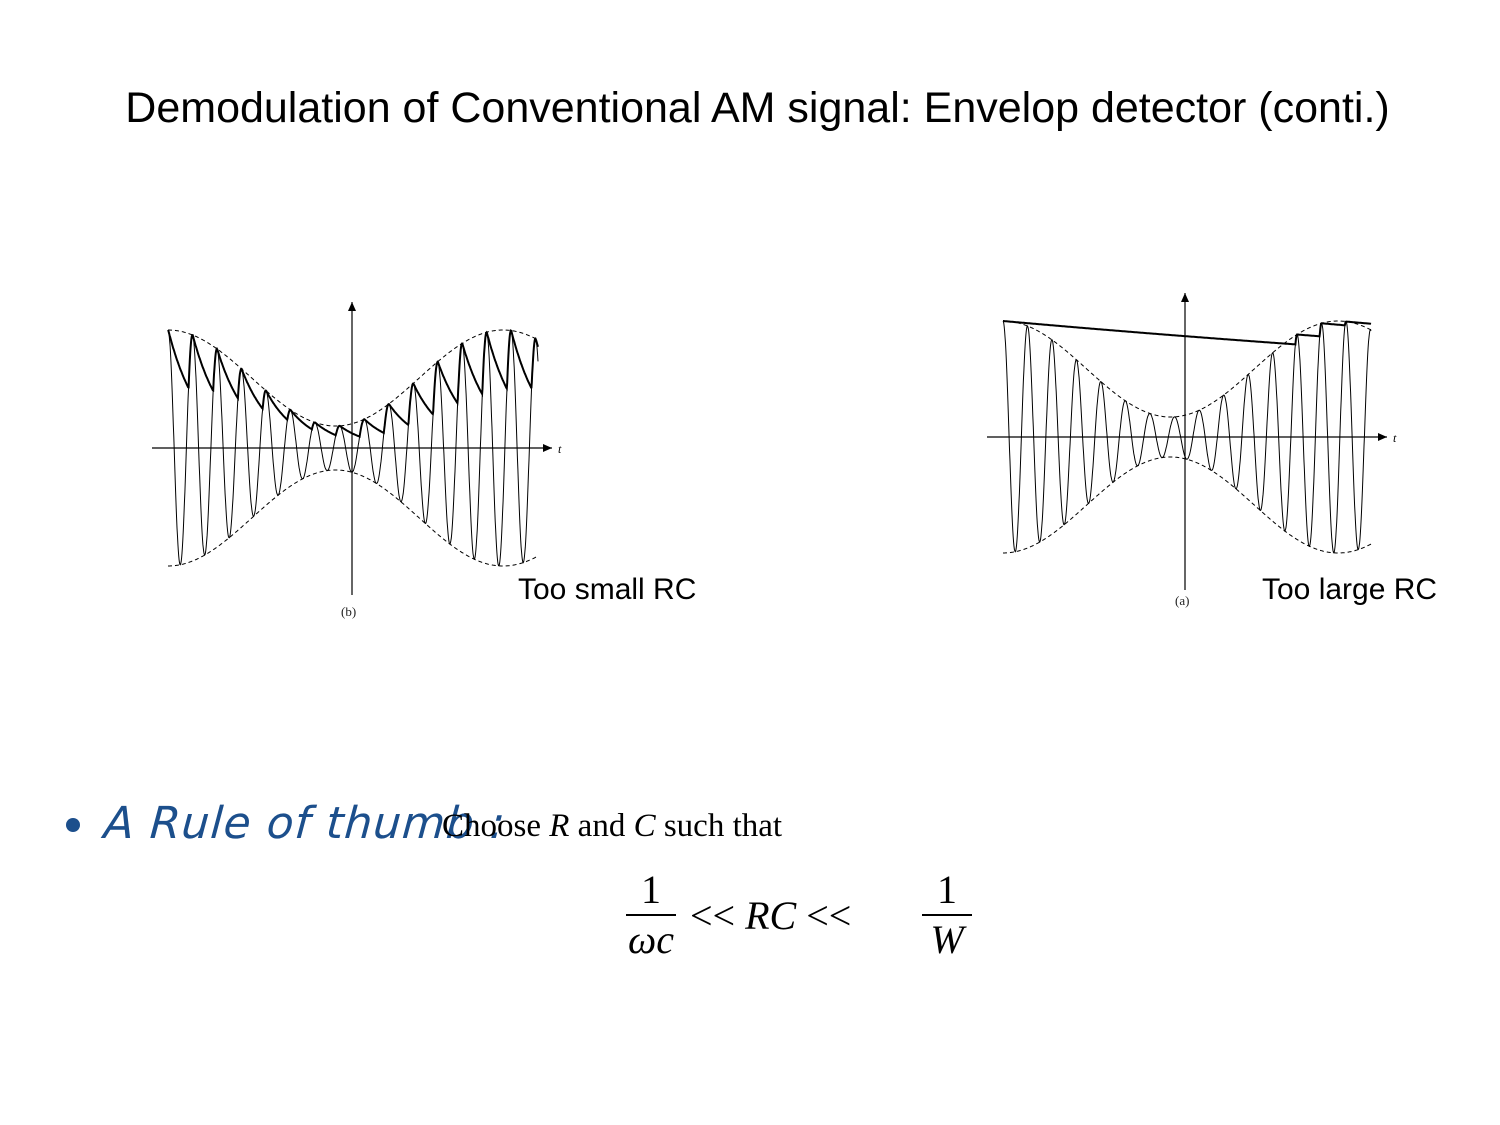 The width and height of the screenshot is (1500, 1125). Describe the element at coordinates (1395, 438) in the screenshot. I see `right-axis-label-t: t` at that location.